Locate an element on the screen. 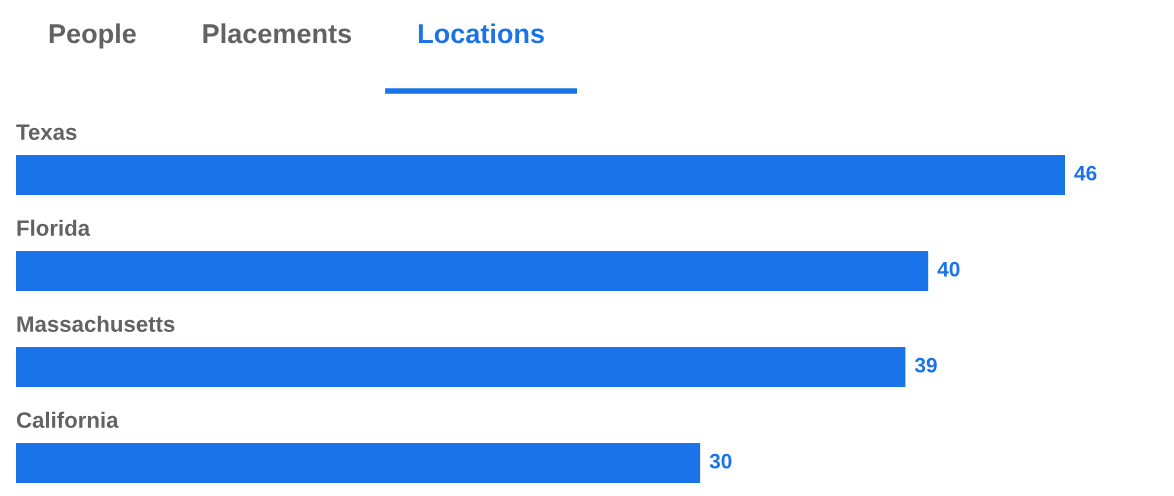  data-label: 40 is located at coordinates (948, 269).